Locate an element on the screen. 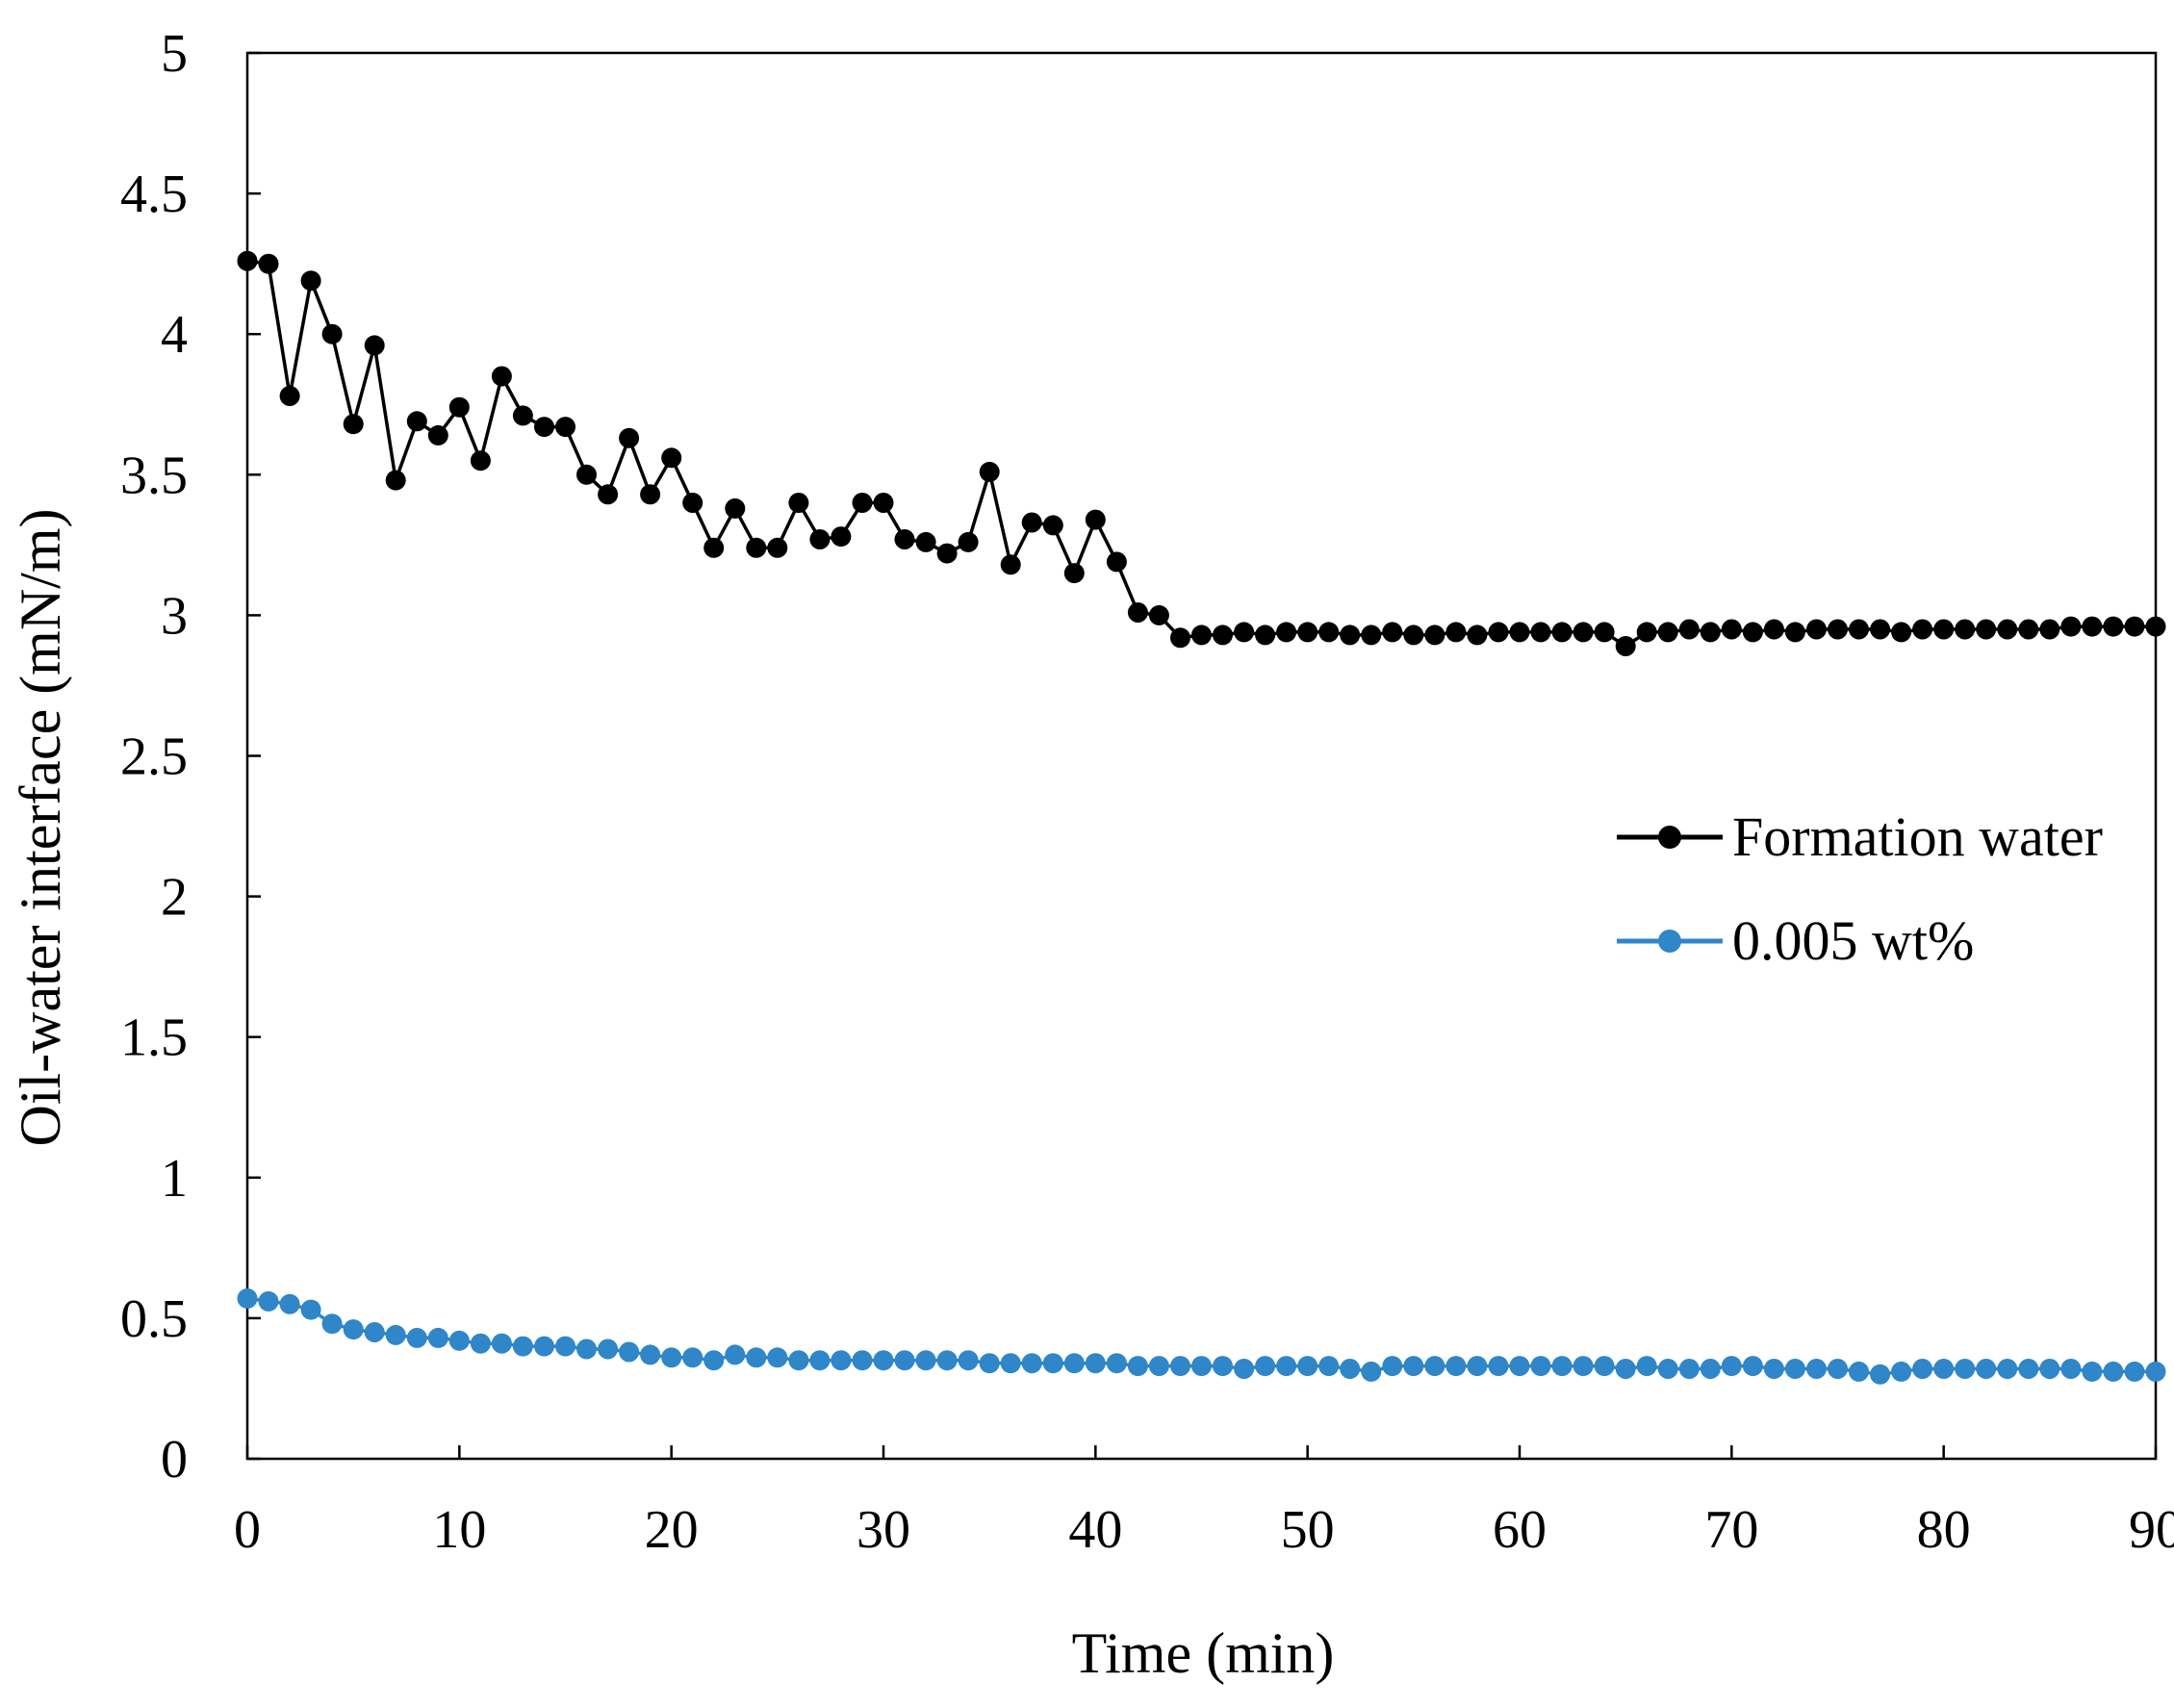 The height and width of the screenshot is (1708, 2174). x-axis-ticks: 0 10 20 30 40 50 60 70 80 90 is located at coordinates (1204, 1502).